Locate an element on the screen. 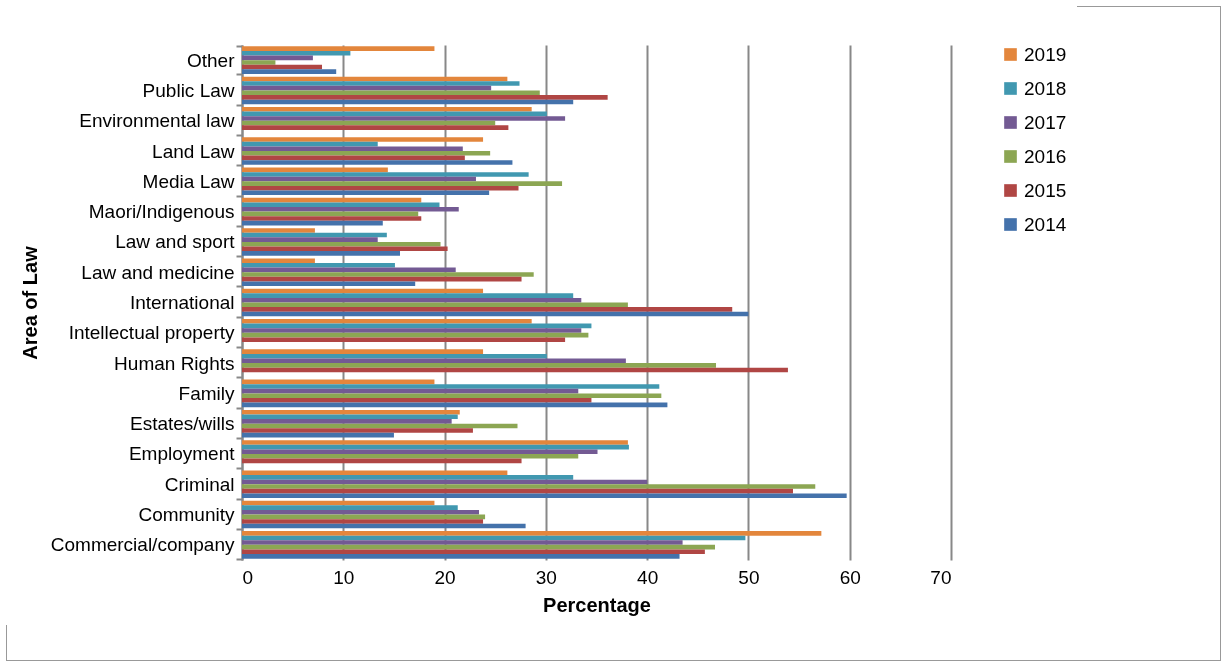  legend-label: 2014 is located at coordinates (1045, 224).